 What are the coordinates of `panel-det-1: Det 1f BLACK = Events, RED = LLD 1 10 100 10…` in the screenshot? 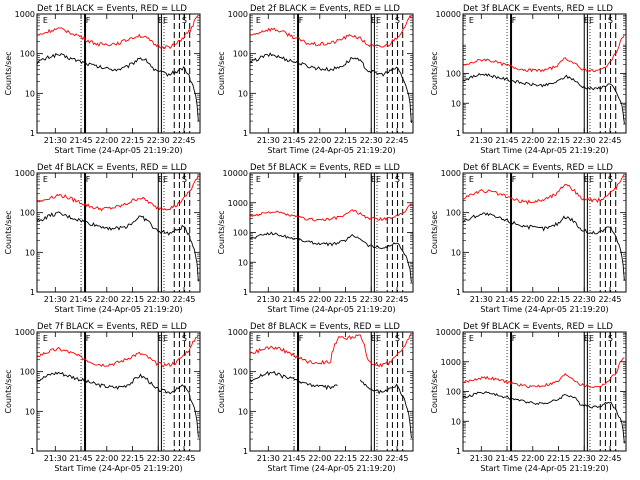 It's located at (102, 79).